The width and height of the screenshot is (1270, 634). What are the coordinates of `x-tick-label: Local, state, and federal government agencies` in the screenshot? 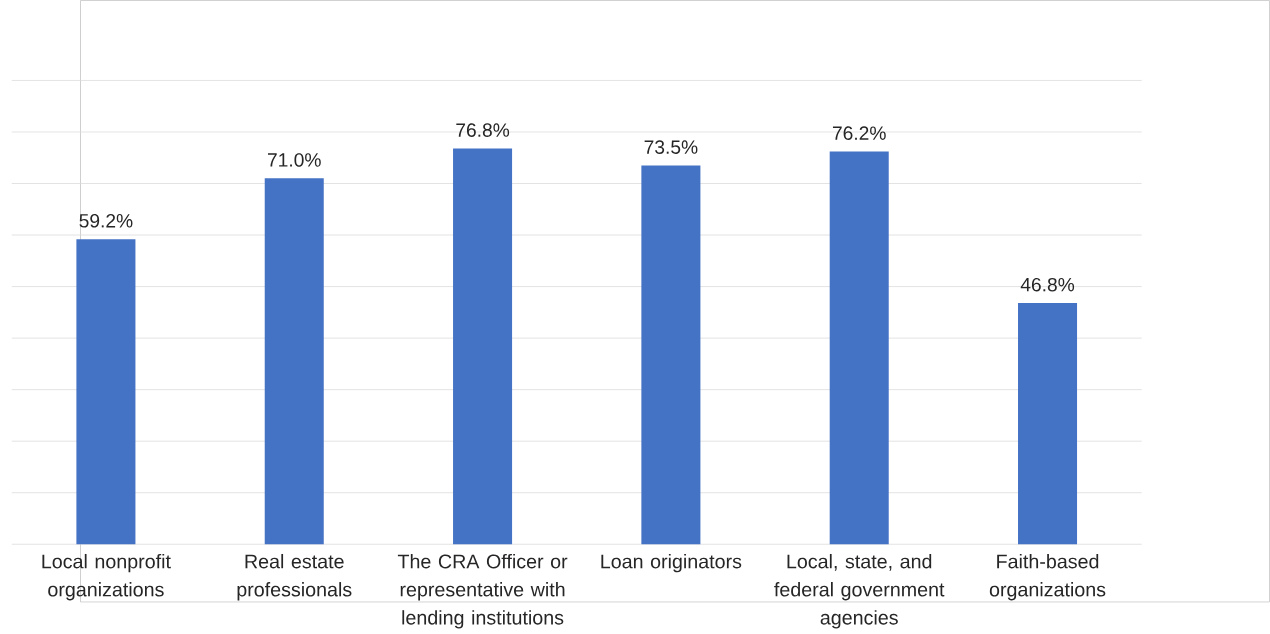 It's located at (859, 591).